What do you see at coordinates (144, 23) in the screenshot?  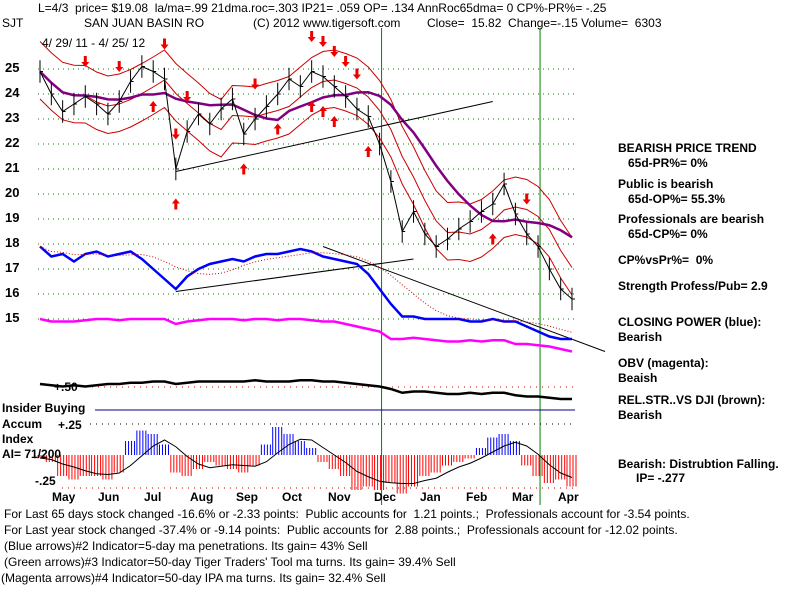 I see `company-name: SAN JUAN BASIN RO` at bounding box center [144, 23].